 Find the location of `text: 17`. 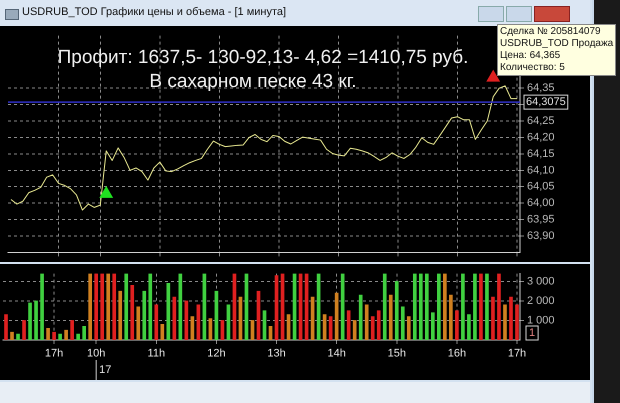

text: 17 is located at coordinates (105, 370).